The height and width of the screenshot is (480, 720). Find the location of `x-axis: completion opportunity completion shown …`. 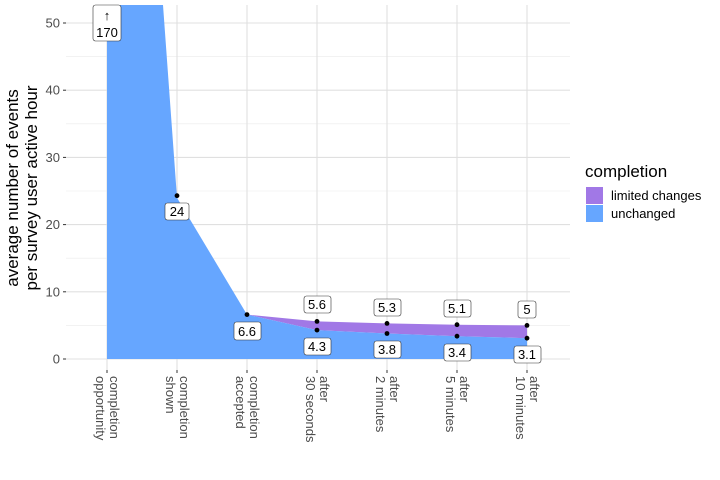

x-axis: completion opportunity completion shown … is located at coordinates (317, 406).